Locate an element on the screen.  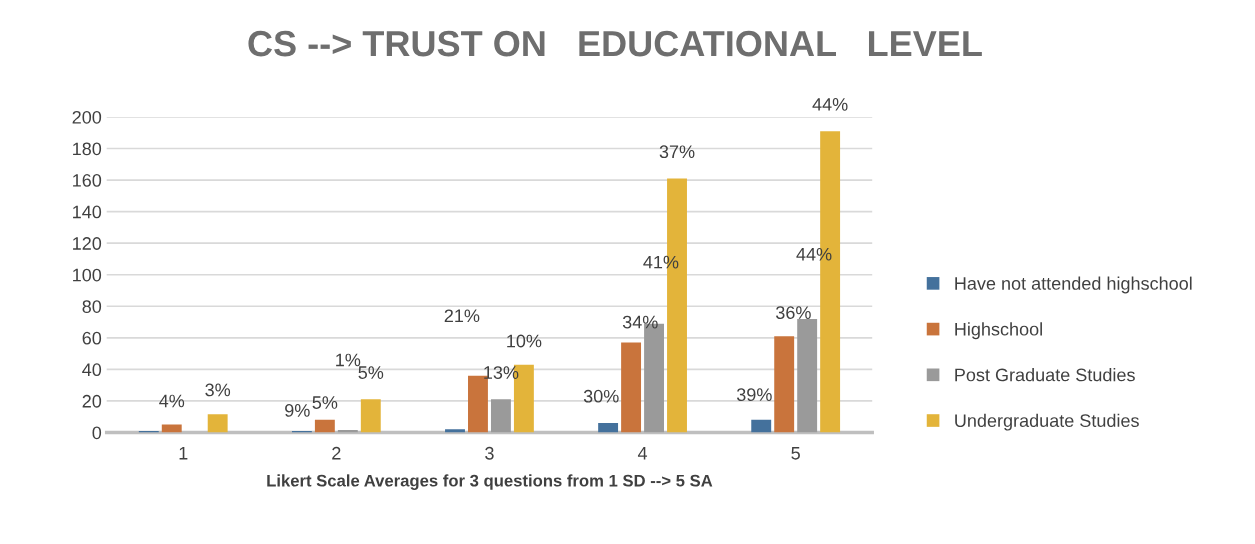
annotation: 21% is located at coordinates (462, 316).